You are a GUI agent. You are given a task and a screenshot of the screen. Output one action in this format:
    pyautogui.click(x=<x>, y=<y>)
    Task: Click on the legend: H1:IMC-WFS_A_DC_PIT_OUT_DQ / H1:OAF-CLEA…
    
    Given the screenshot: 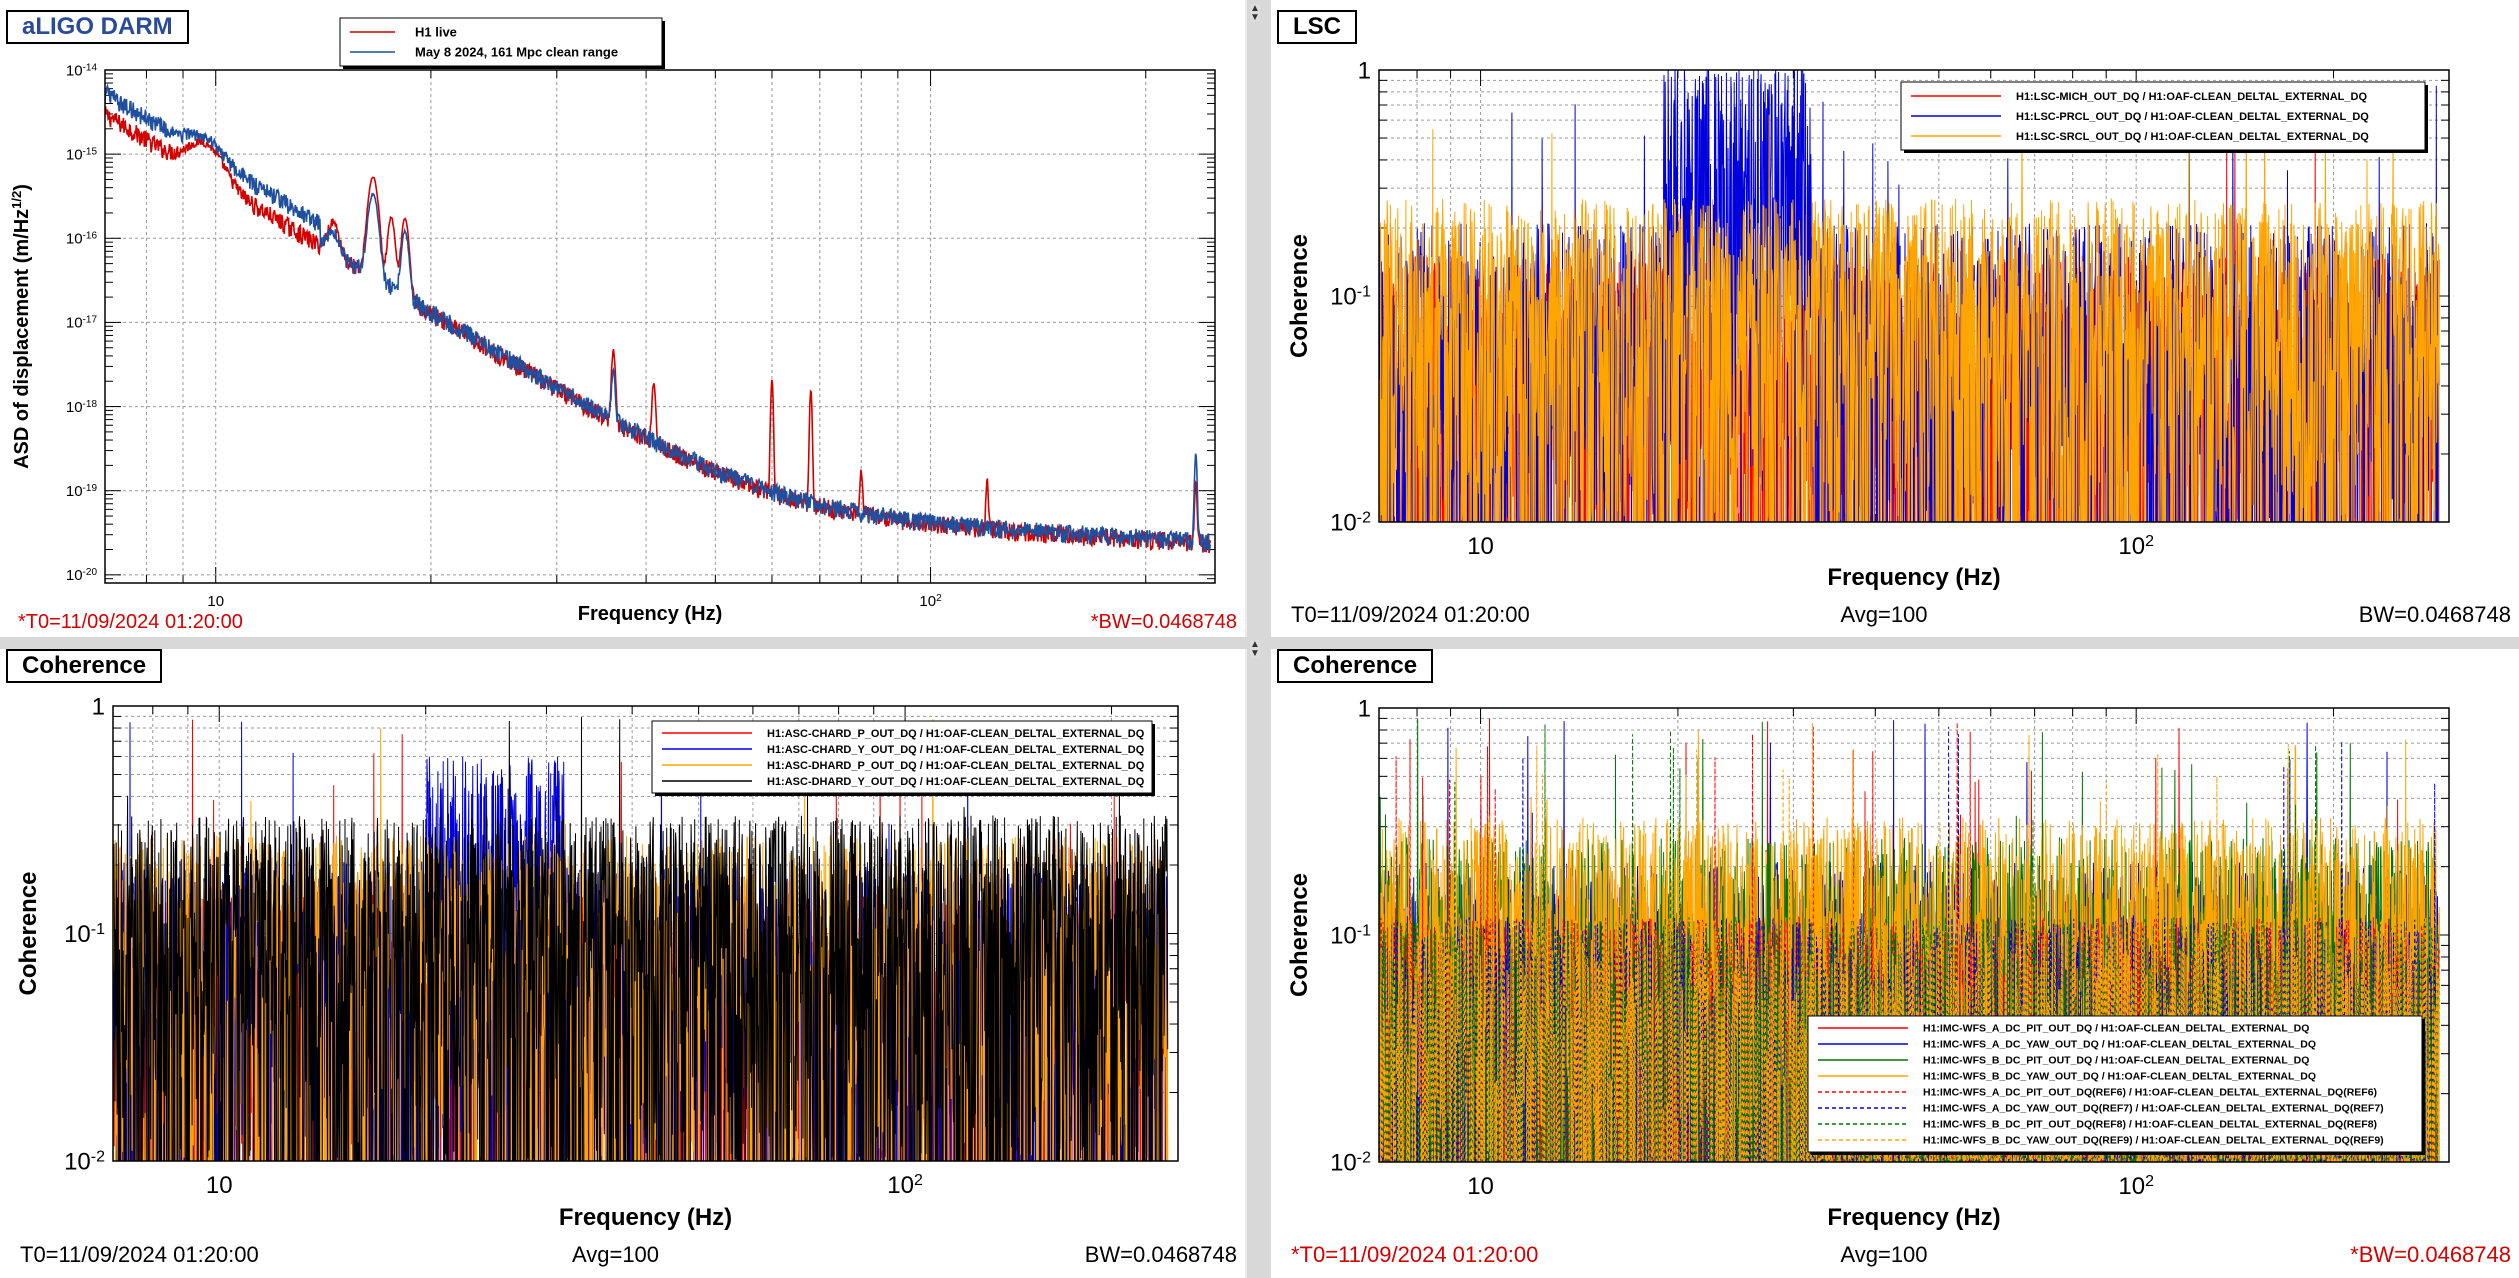 What is the action you would take?
    pyautogui.click(x=2116, y=1085)
    